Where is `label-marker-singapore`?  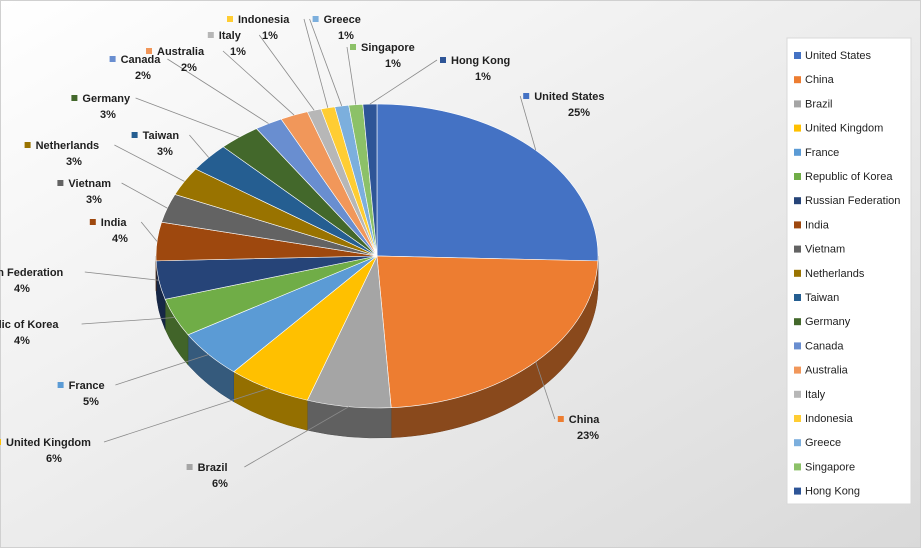 label-marker-singapore is located at coordinates (353, 47).